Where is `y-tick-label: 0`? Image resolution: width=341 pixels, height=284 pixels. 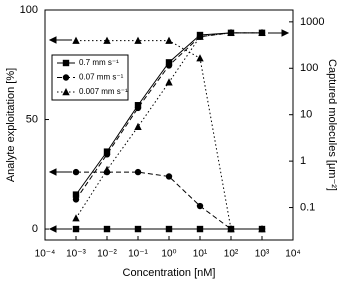 y-tick-label: 0 is located at coordinates (35, 229).